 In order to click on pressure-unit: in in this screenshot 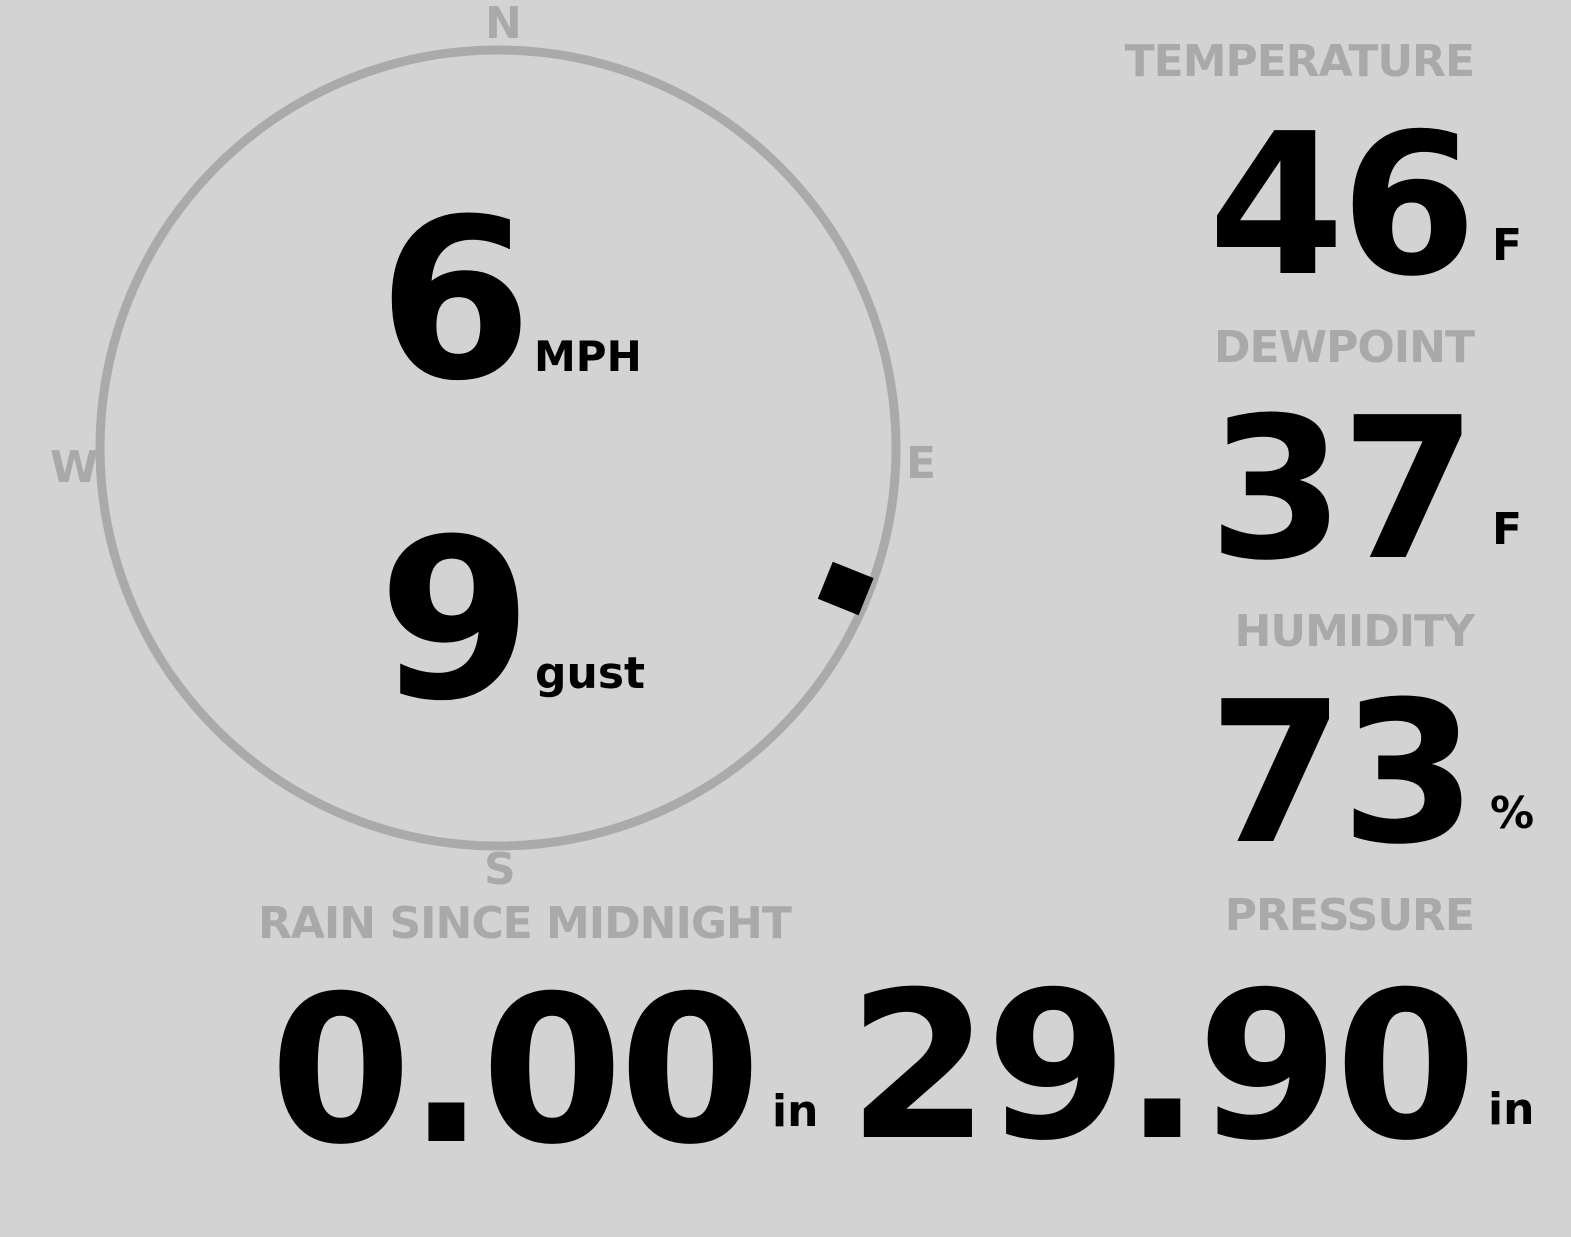, I will do `click(1511, 1109)`.